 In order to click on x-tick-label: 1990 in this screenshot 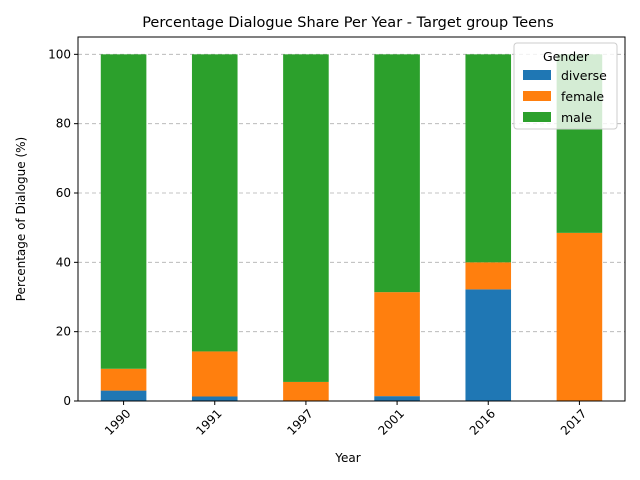, I will do `click(117, 421)`.